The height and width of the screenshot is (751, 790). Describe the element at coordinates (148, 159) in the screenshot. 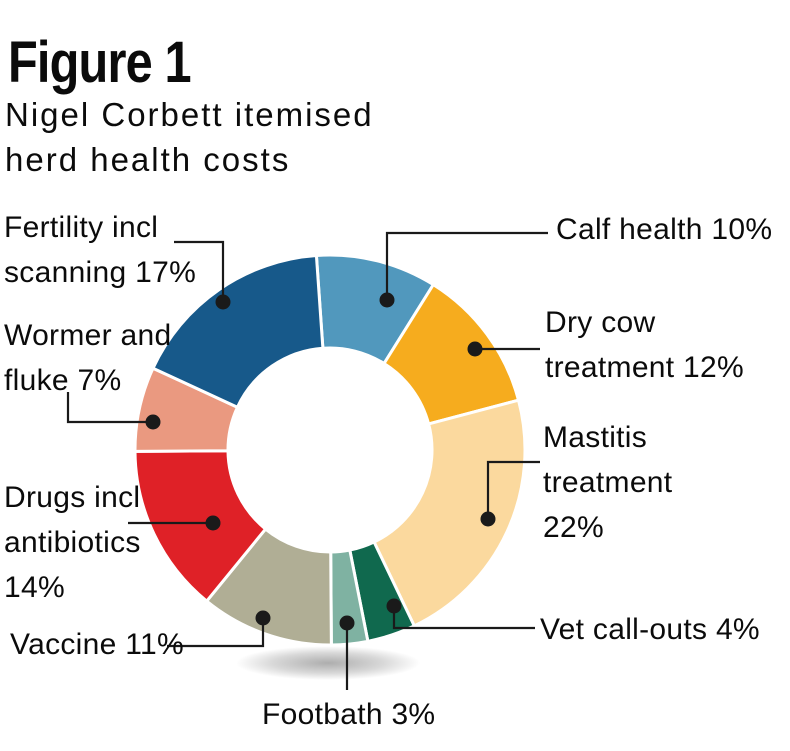

I see `figure-title-line2: herd health costs` at that location.